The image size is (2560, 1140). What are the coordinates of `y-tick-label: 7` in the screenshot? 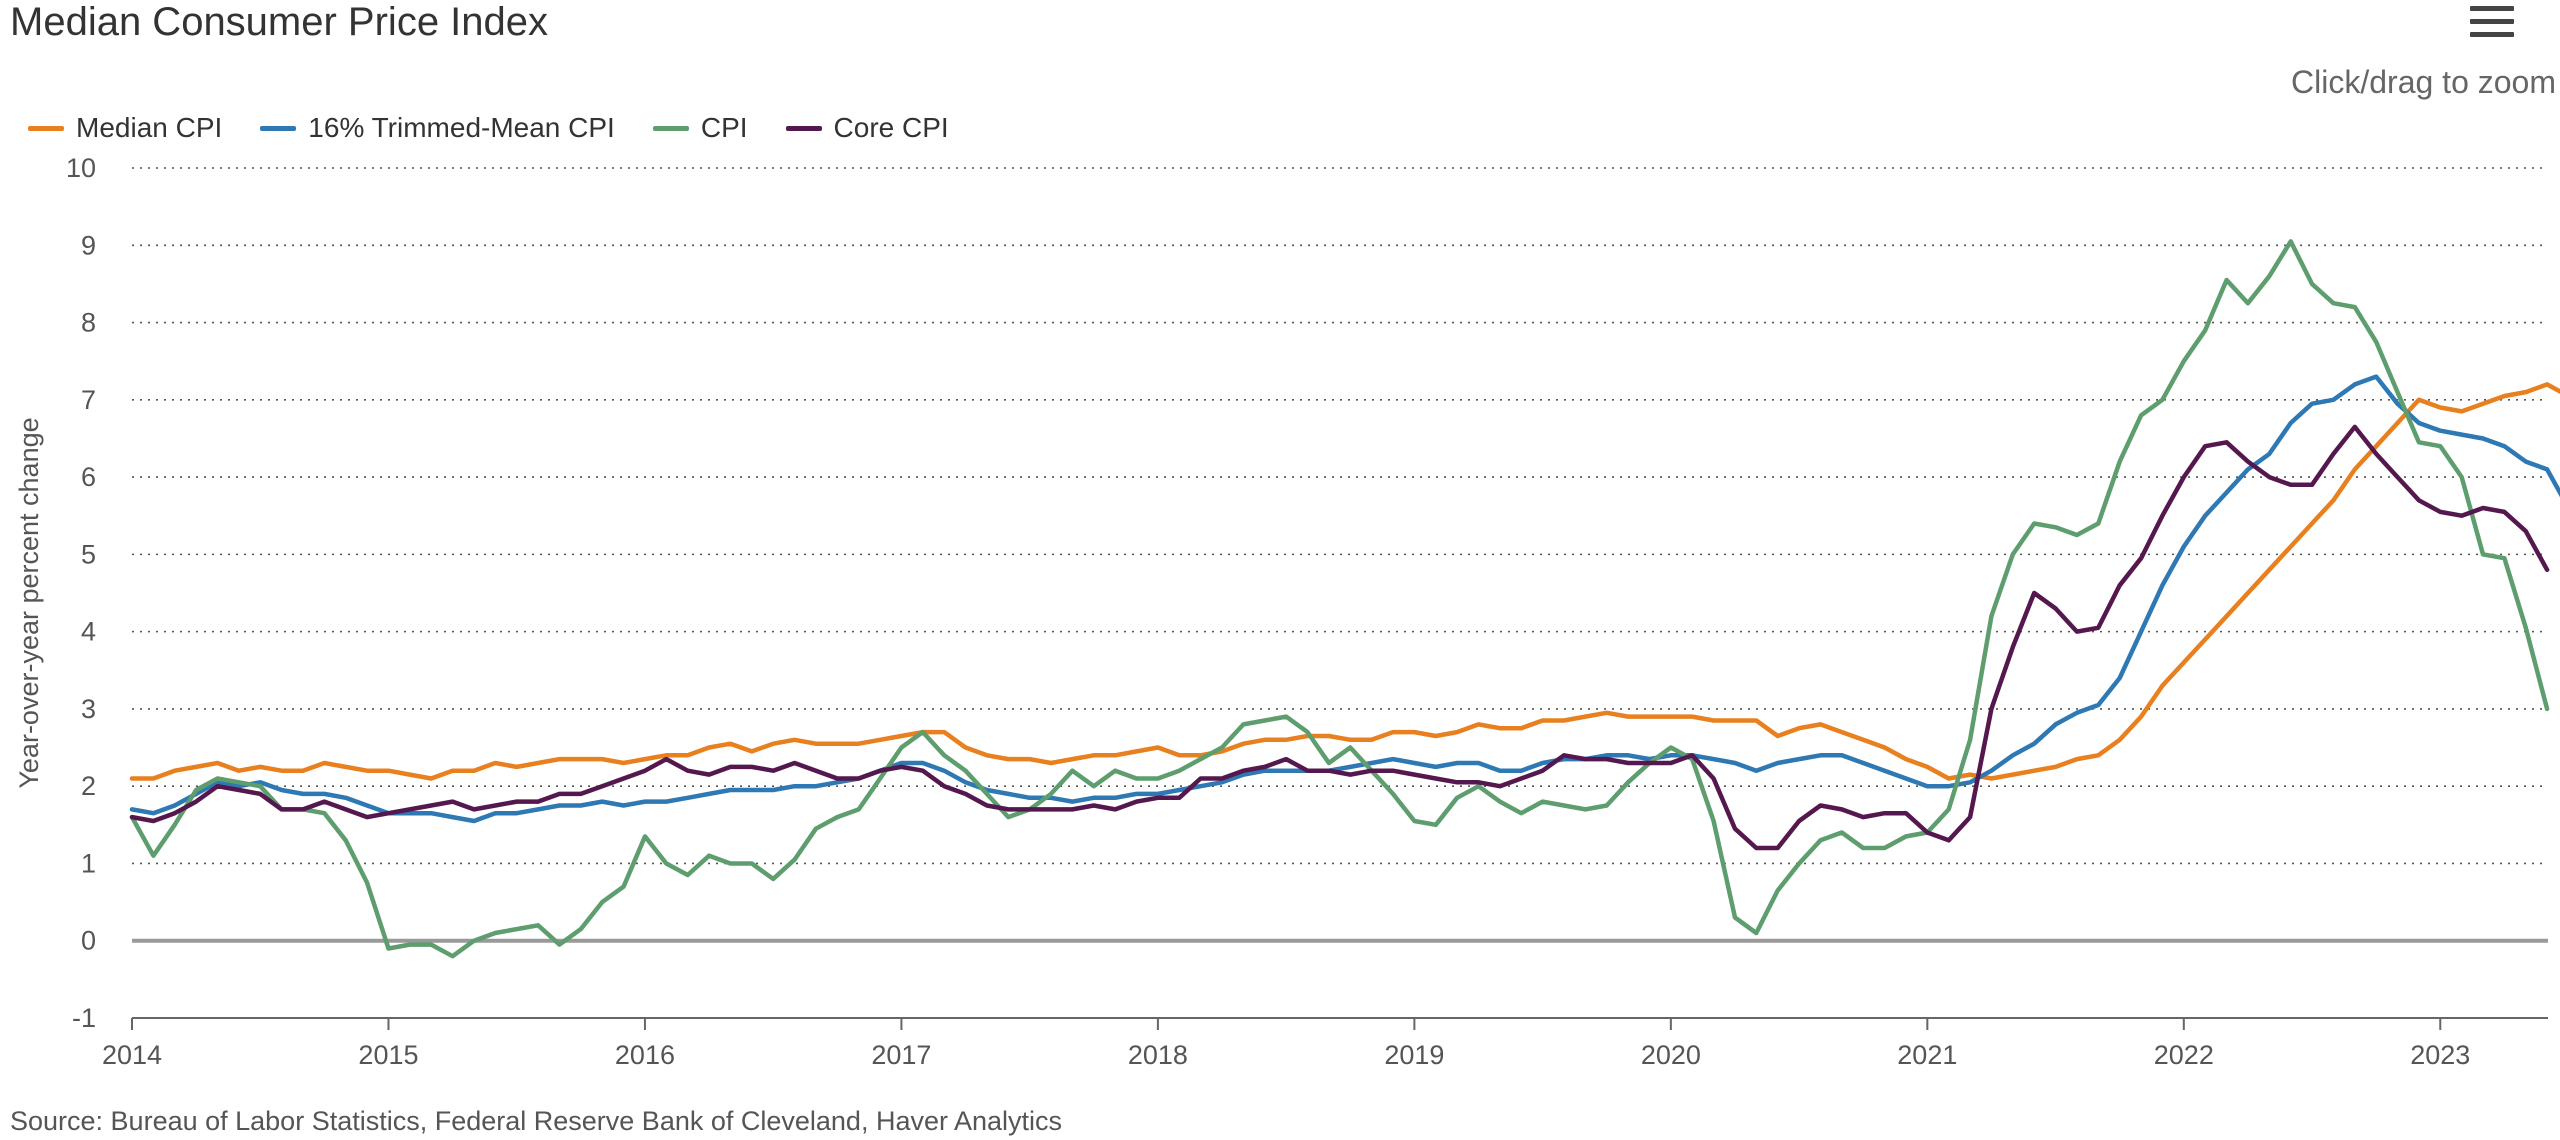 It's located at (88, 400).